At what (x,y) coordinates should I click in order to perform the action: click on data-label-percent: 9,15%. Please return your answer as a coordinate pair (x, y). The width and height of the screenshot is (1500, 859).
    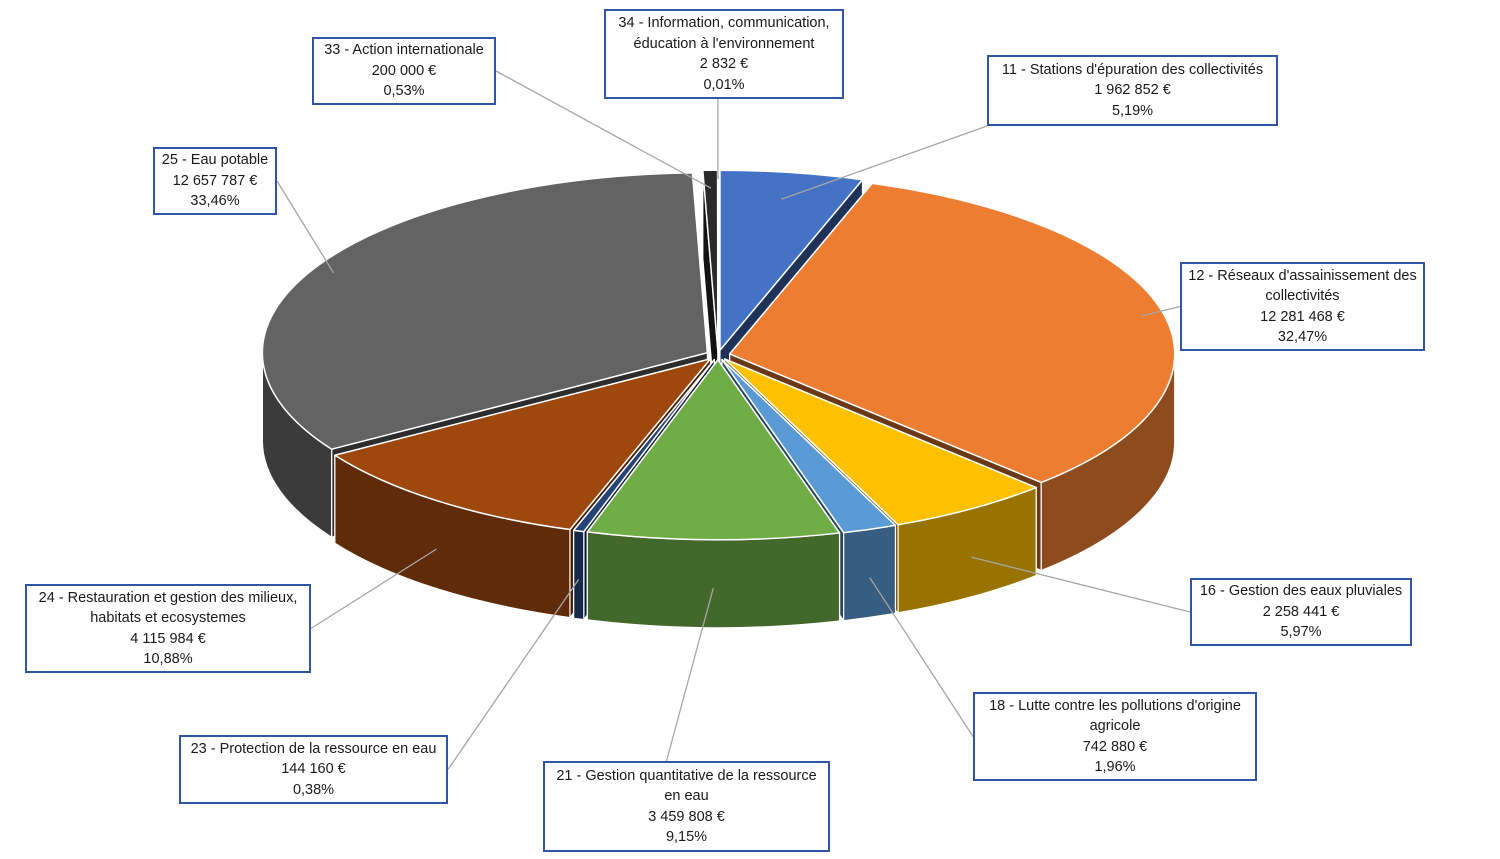
    Looking at the image, I should click on (686, 837).